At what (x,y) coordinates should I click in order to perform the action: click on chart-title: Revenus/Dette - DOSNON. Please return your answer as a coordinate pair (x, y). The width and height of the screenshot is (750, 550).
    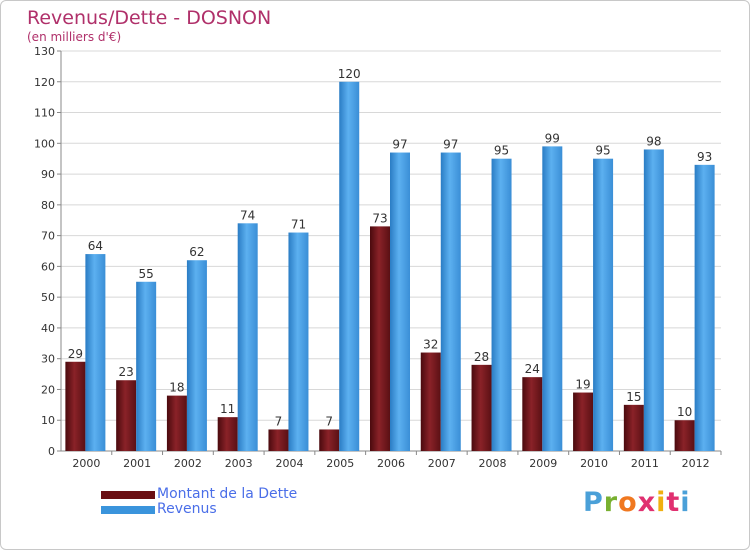
    Looking at the image, I should click on (149, 18).